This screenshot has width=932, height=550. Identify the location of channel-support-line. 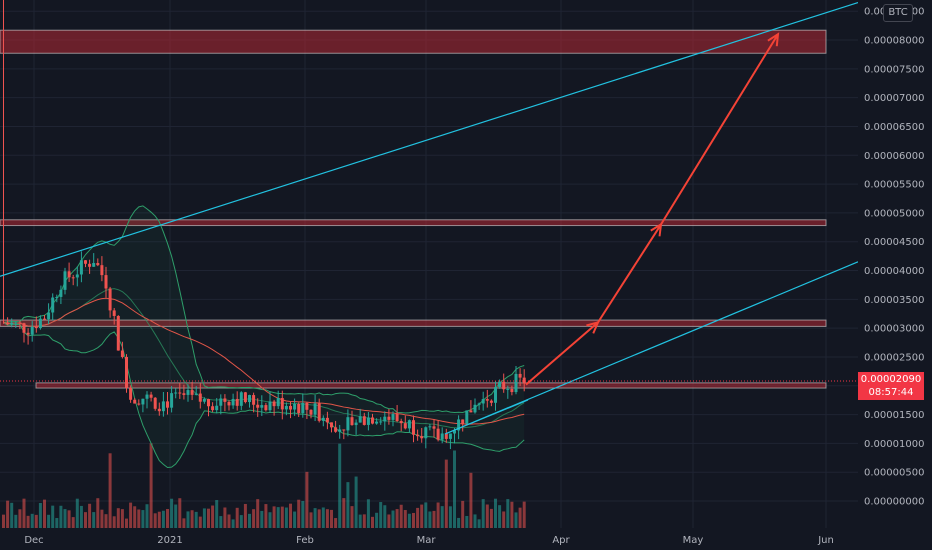
(486, 417).